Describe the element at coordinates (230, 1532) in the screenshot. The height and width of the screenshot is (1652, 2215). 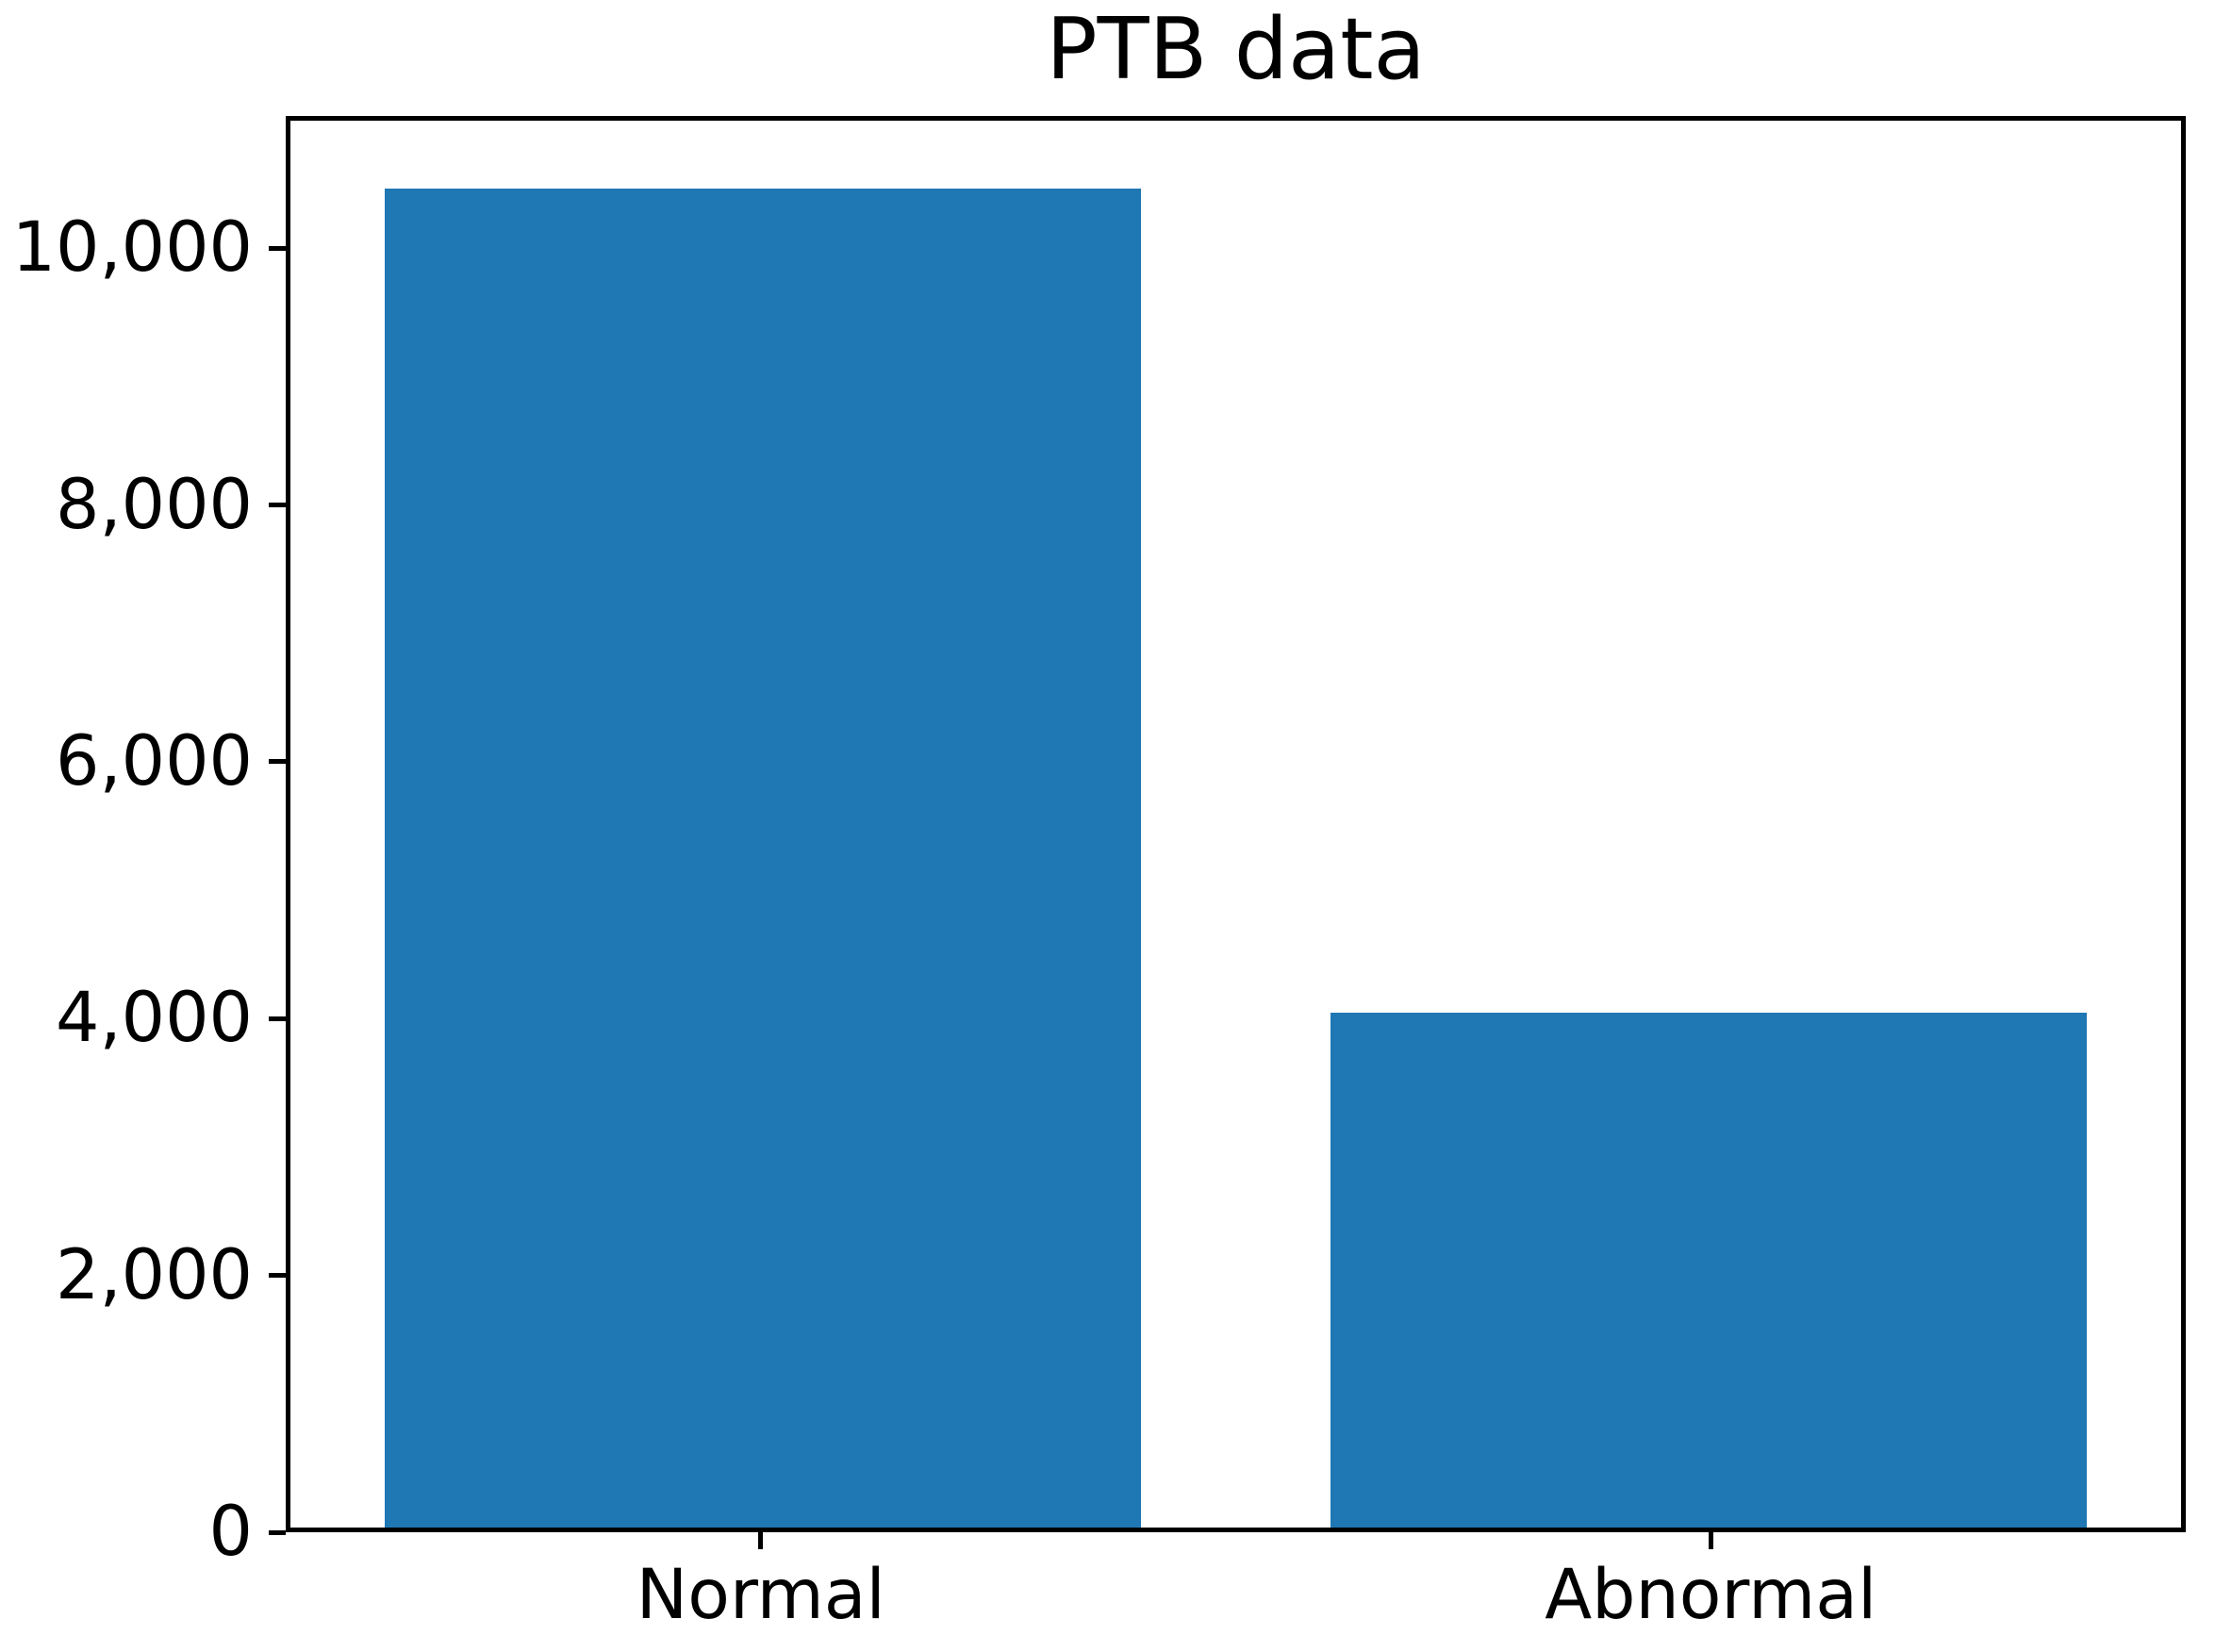
I see `y-tick-label-0: 0` at that location.